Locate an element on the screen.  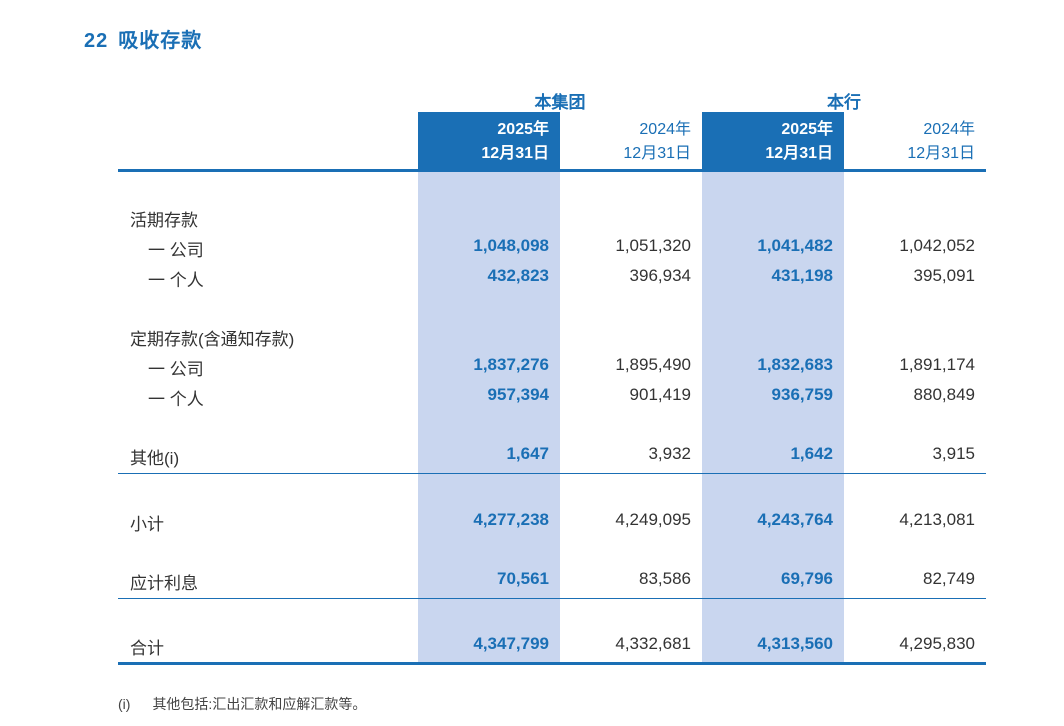
total-divider is located at coordinates (552, 598).